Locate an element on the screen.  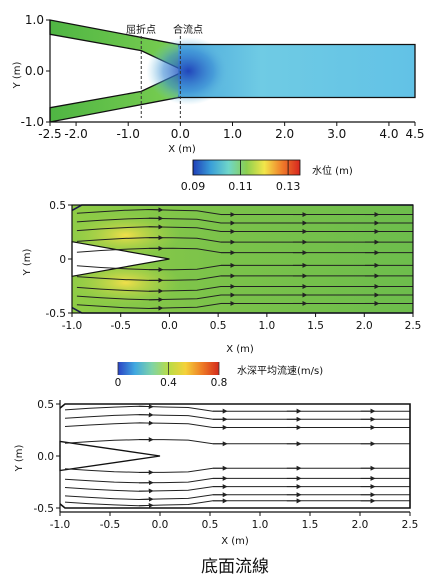
panel-1-x-tick-label: -2.0 is located at coordinates (75, 134).